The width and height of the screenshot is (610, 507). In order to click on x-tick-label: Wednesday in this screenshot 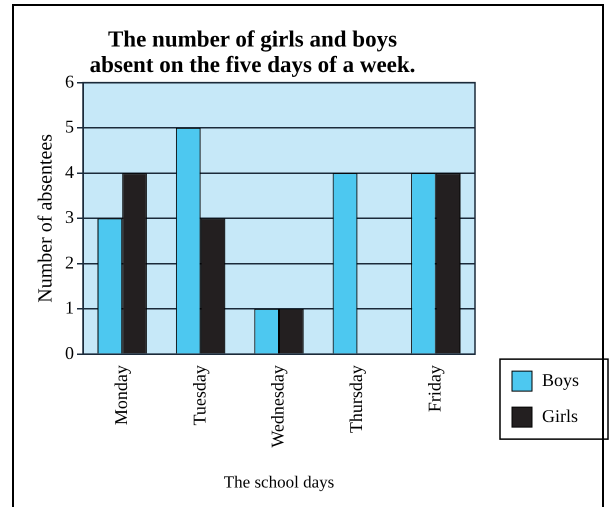, I will do `click(278, 406)`.